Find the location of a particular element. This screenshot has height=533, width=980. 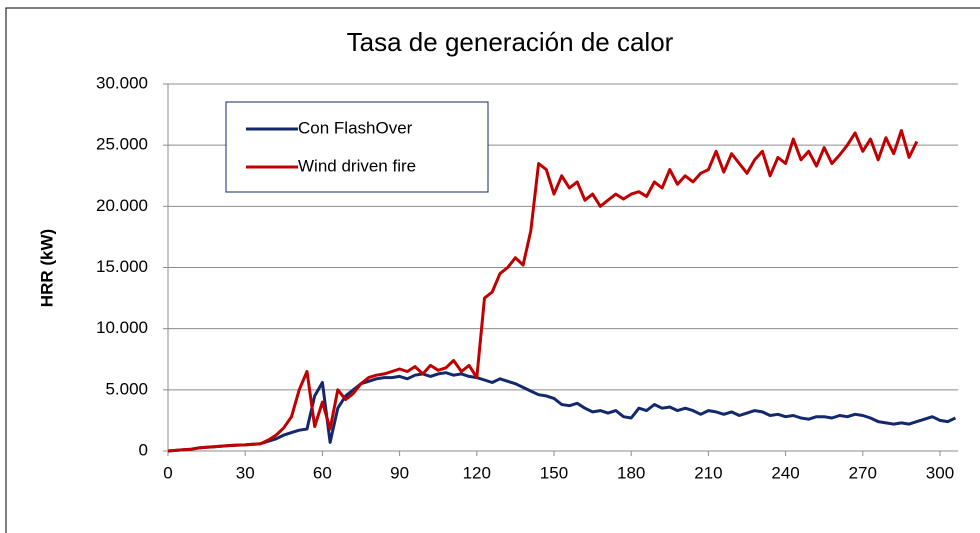

x-tick-label: 30 is located at coordinates (245, 472).